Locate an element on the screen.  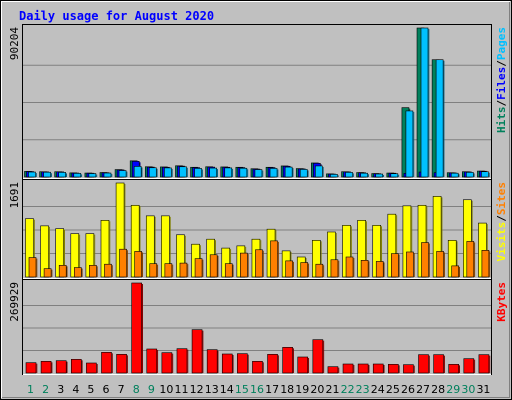
x-tick-label-2: 2 is located at coordinates (45, 389).